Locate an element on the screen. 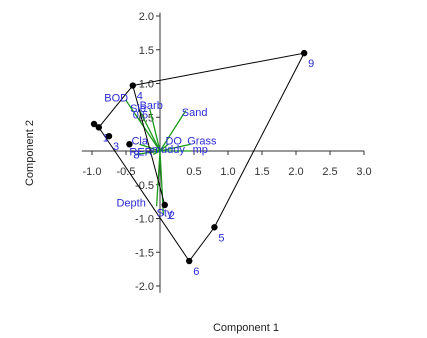  loading-label: mp is located at coordinates (200, 150).